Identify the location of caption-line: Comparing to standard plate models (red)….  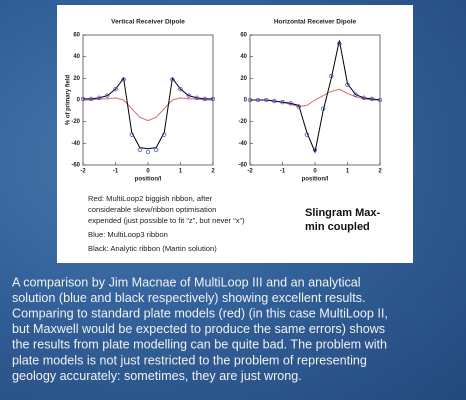
(200, 314).